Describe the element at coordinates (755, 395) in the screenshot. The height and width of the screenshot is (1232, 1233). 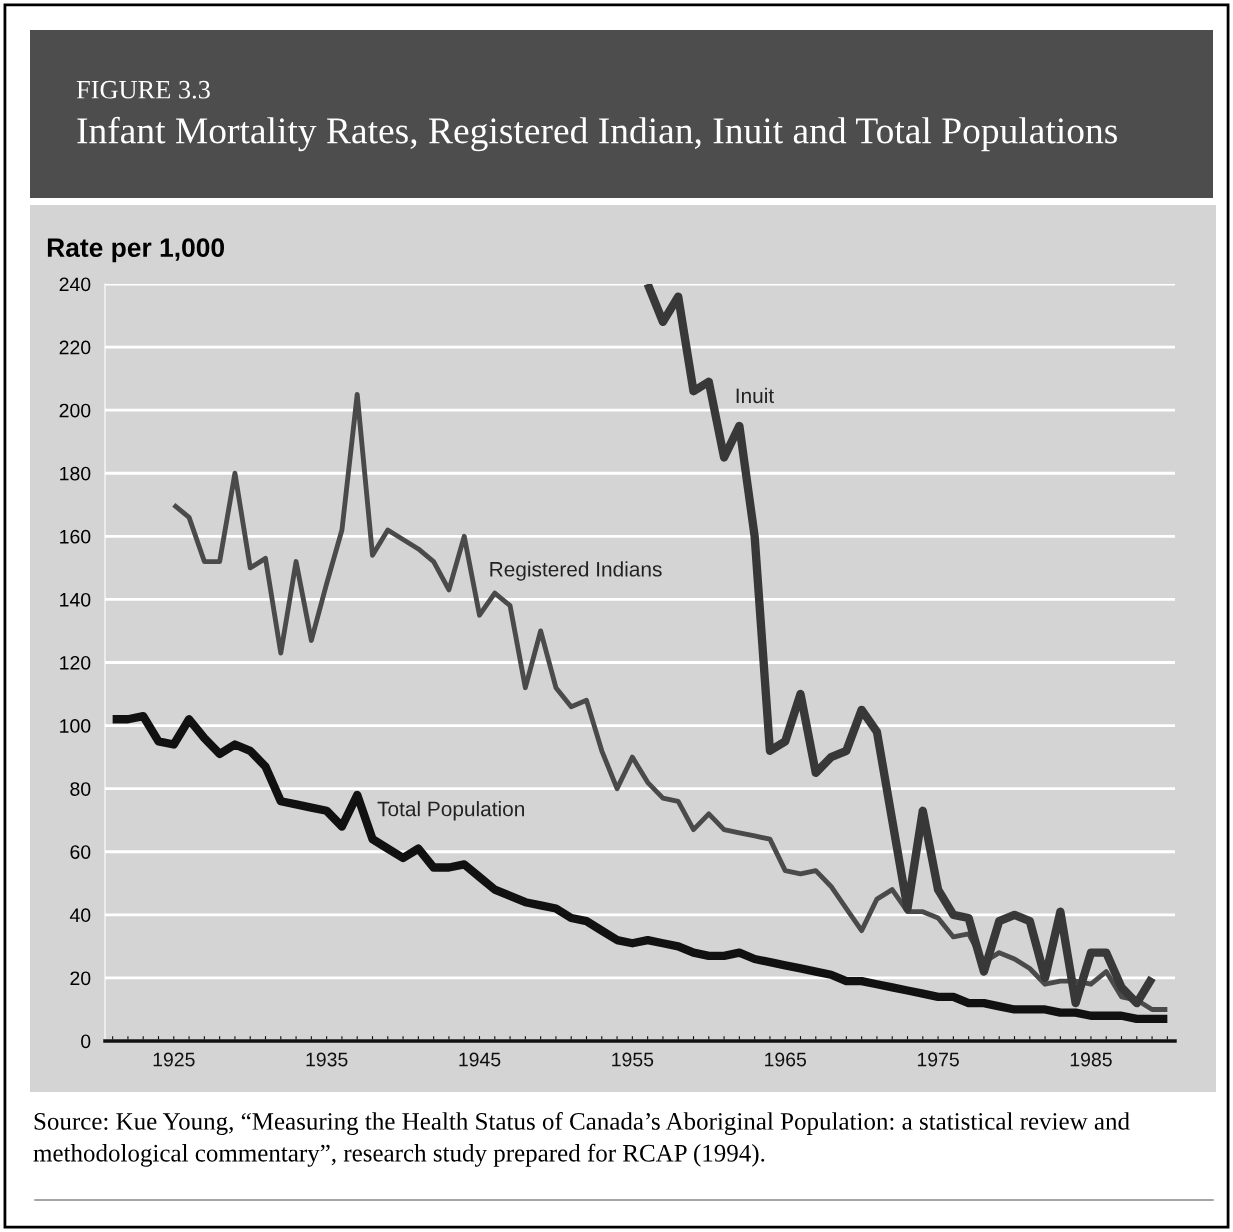
I see `series-label: Inuit` at that location.